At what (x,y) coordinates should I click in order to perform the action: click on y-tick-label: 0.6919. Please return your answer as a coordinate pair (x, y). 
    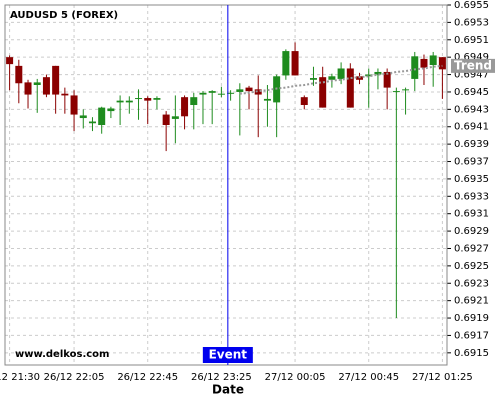
    Looking at the image, I should click on (471, 318).